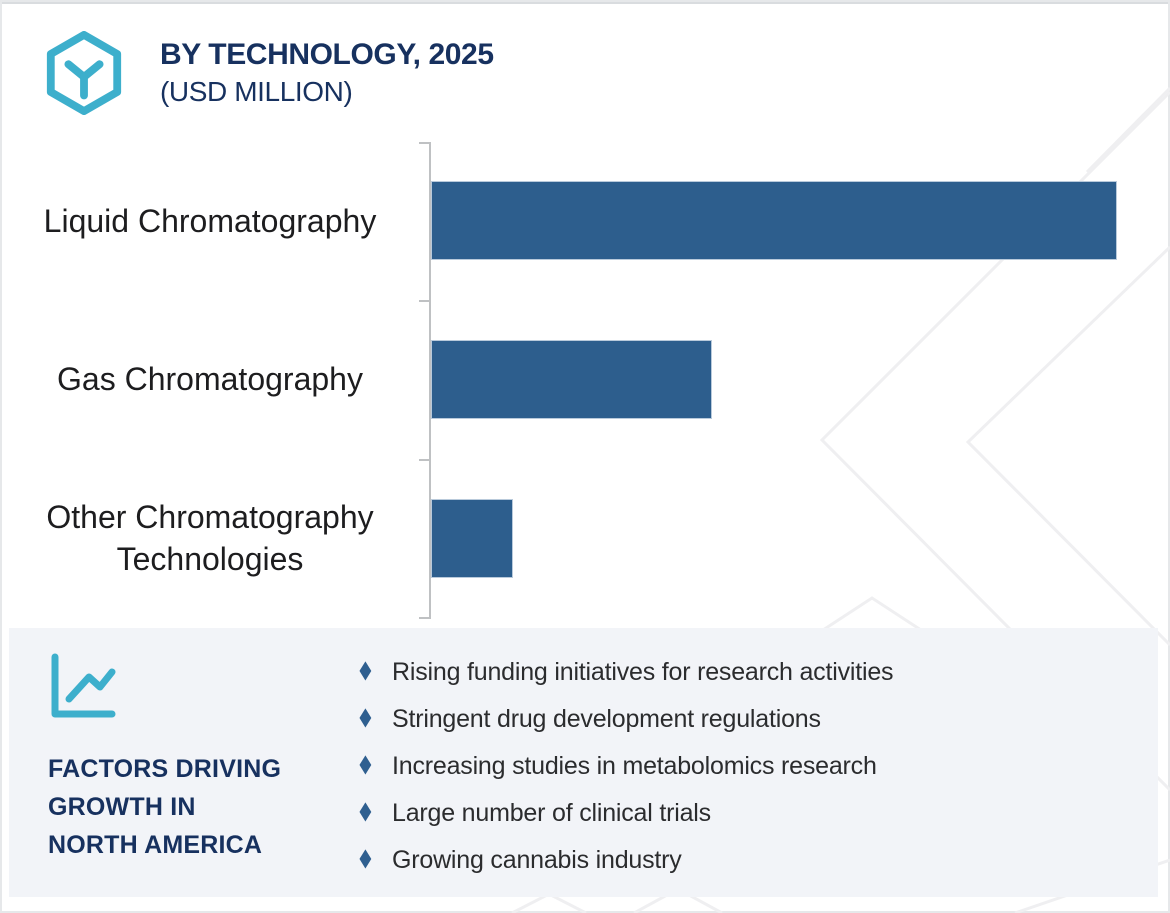 The image size is (1170, 913). What do you see at coordinates (84, 73) in the screenshot?
I see `hexagon-y-icon` at bounding box center [84, 73].